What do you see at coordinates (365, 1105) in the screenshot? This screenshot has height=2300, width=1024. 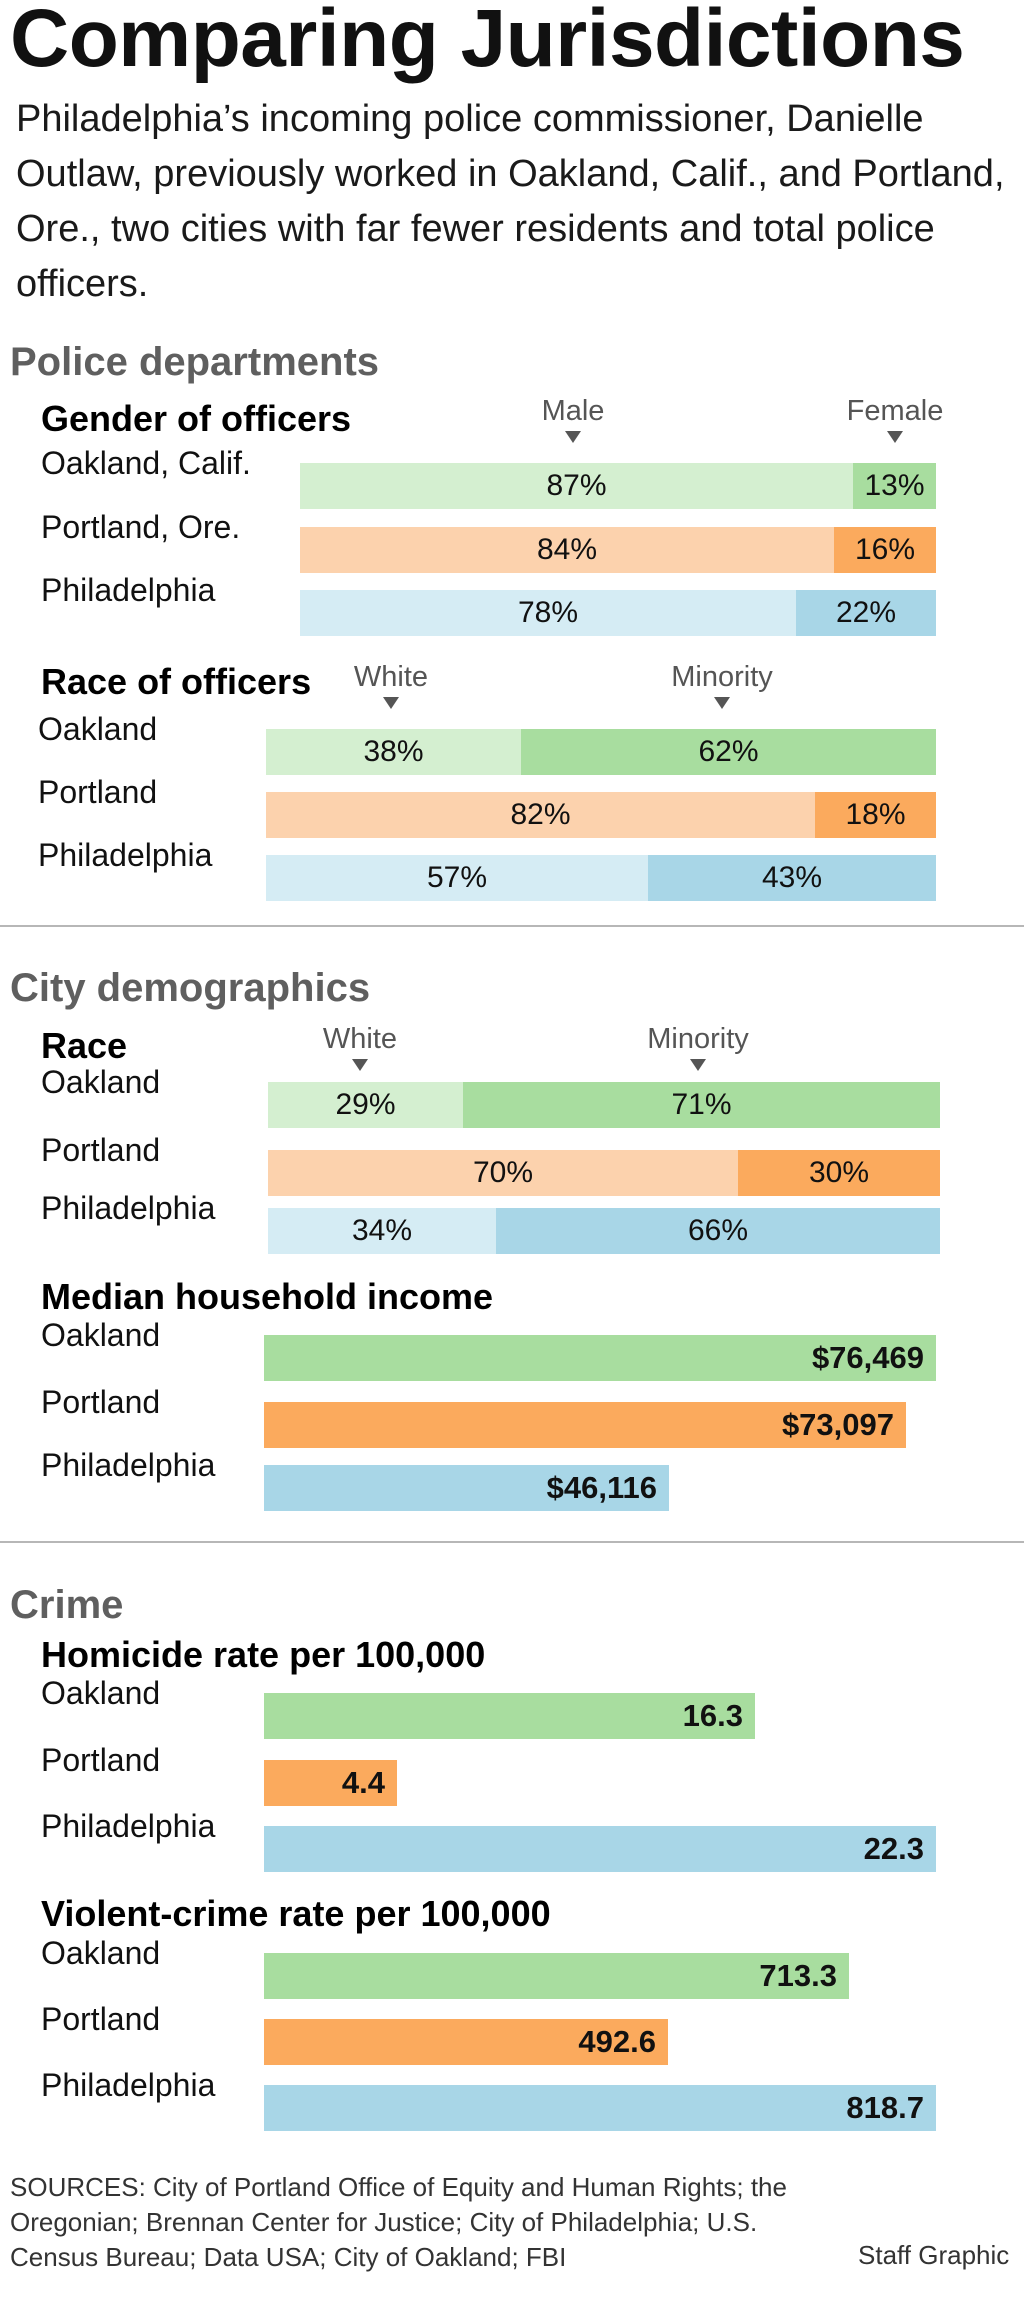 I see `bar-segment-white-oakland: 29%` at bounding box center [365, 1105].